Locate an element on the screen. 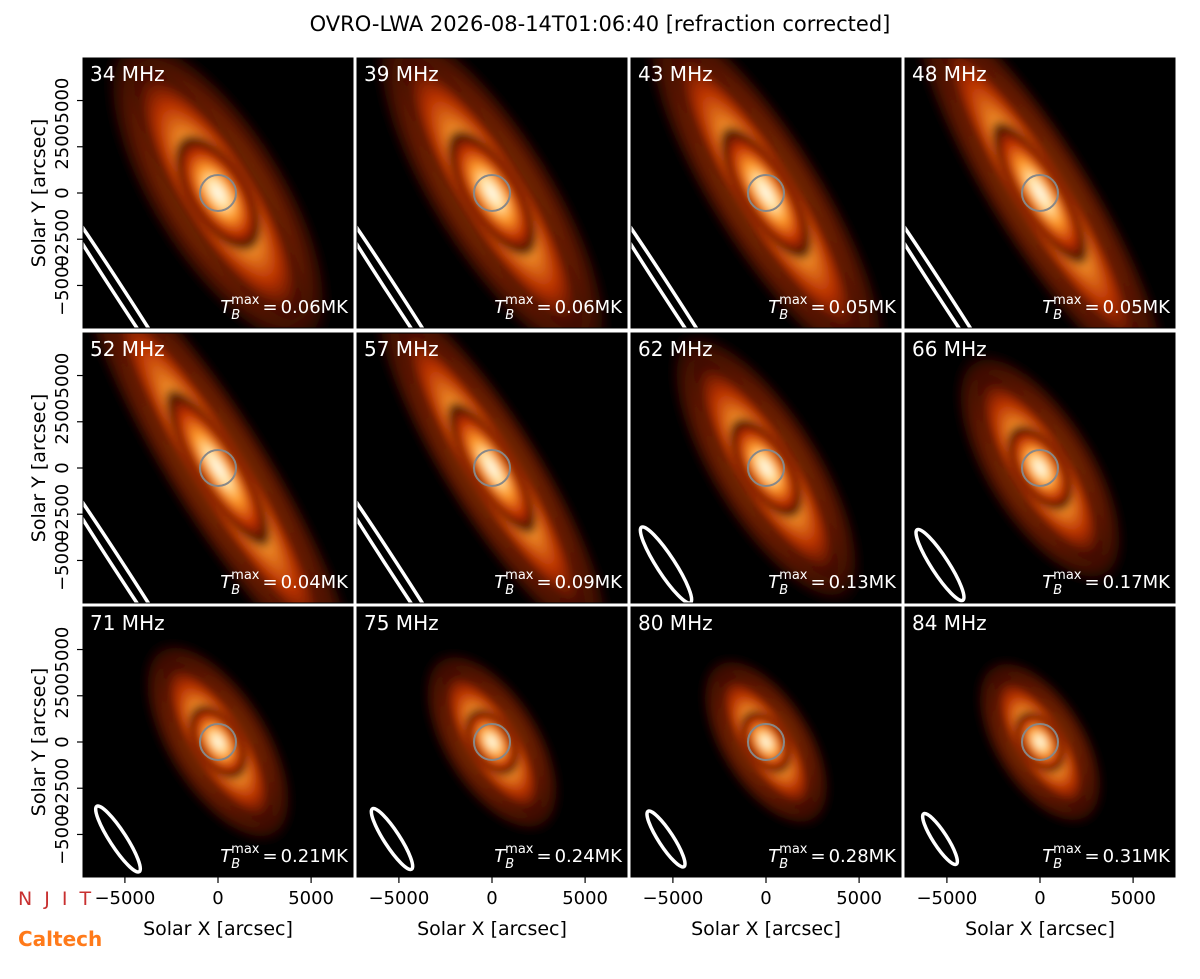 This screenshot has width=1200, height=979. tb-max-label: TBmax = 0.05MK is located at coordinates (1106, 308).